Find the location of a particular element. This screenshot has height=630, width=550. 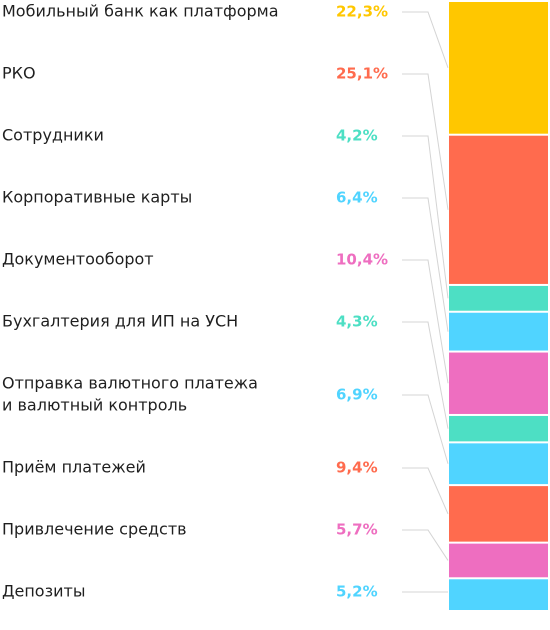

category-label: Бухгалтерия для ИП на УСН is located at coordinates (120, 321).